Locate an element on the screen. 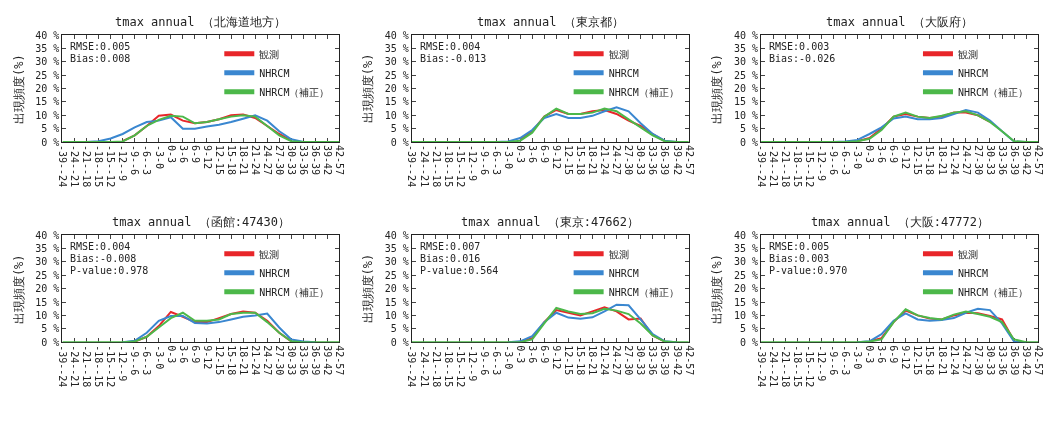 The image size is (1059, 421). x-tick-label: 15-18 is located at coordinates (581, 360).